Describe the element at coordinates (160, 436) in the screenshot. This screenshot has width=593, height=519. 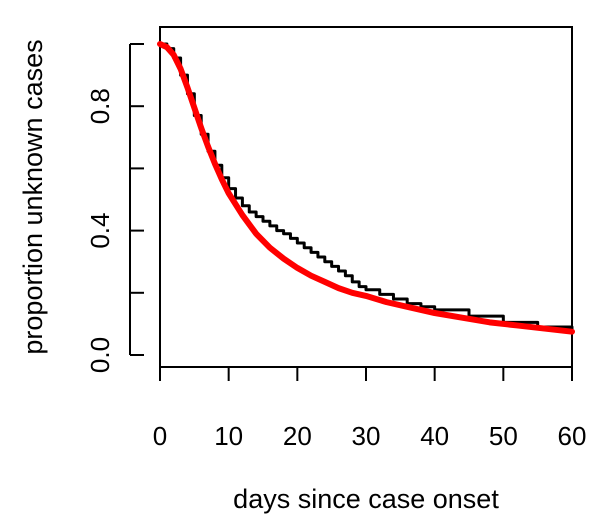
I see `x-tick-label: 0` at that location.